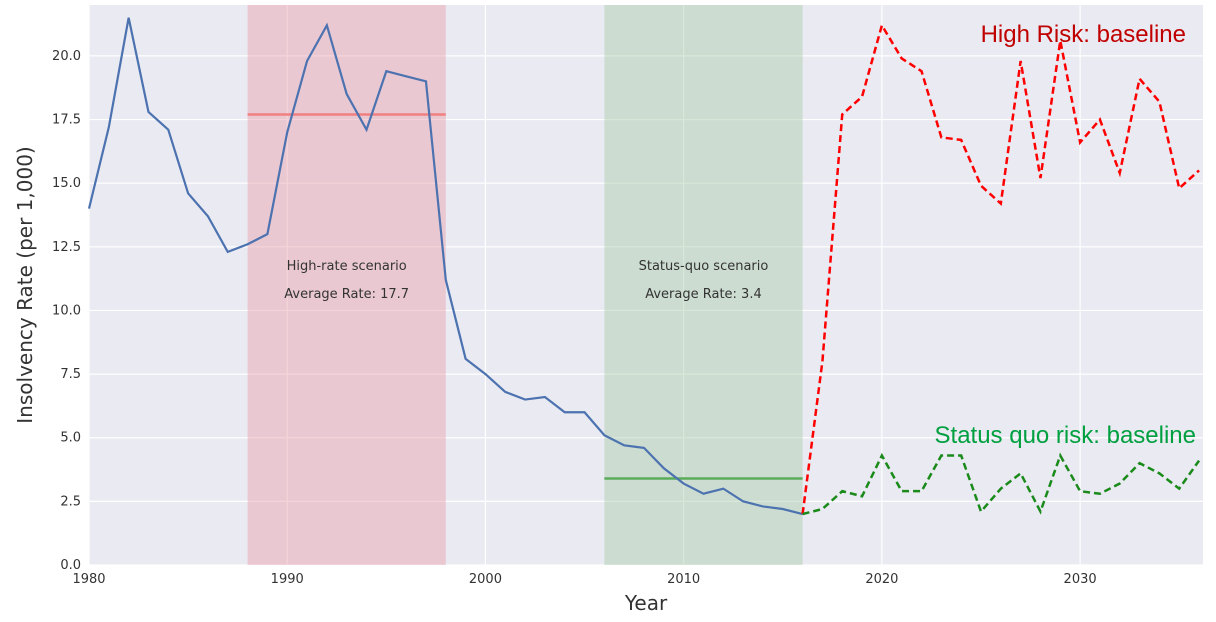 Image resolution: width=1216 pixels, height=622 pixels. I want to click on y-tick-label: 17.5, so click(66, 120).